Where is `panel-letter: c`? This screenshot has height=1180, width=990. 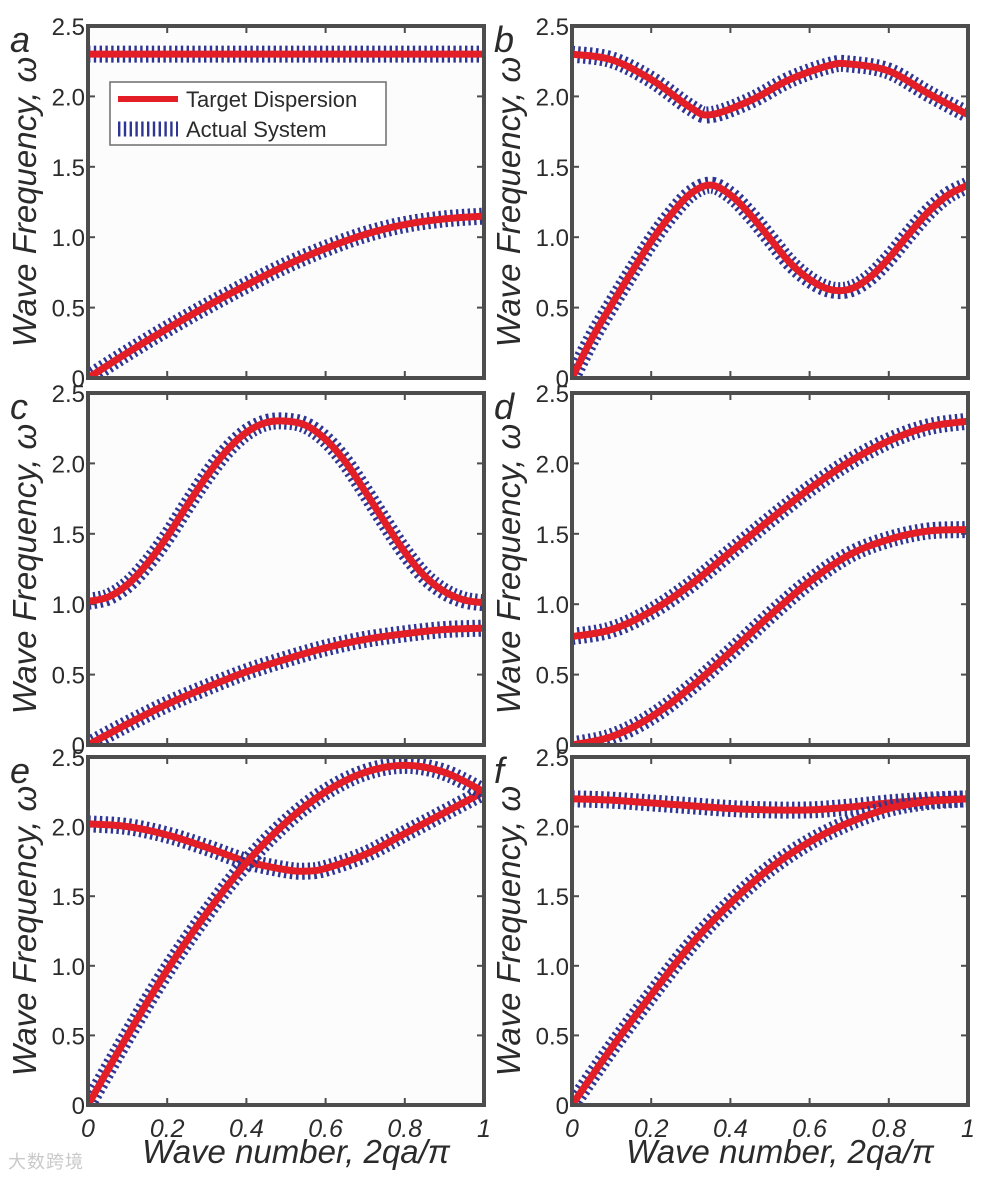 panel-letter: c is located at coordinates (19, 406).